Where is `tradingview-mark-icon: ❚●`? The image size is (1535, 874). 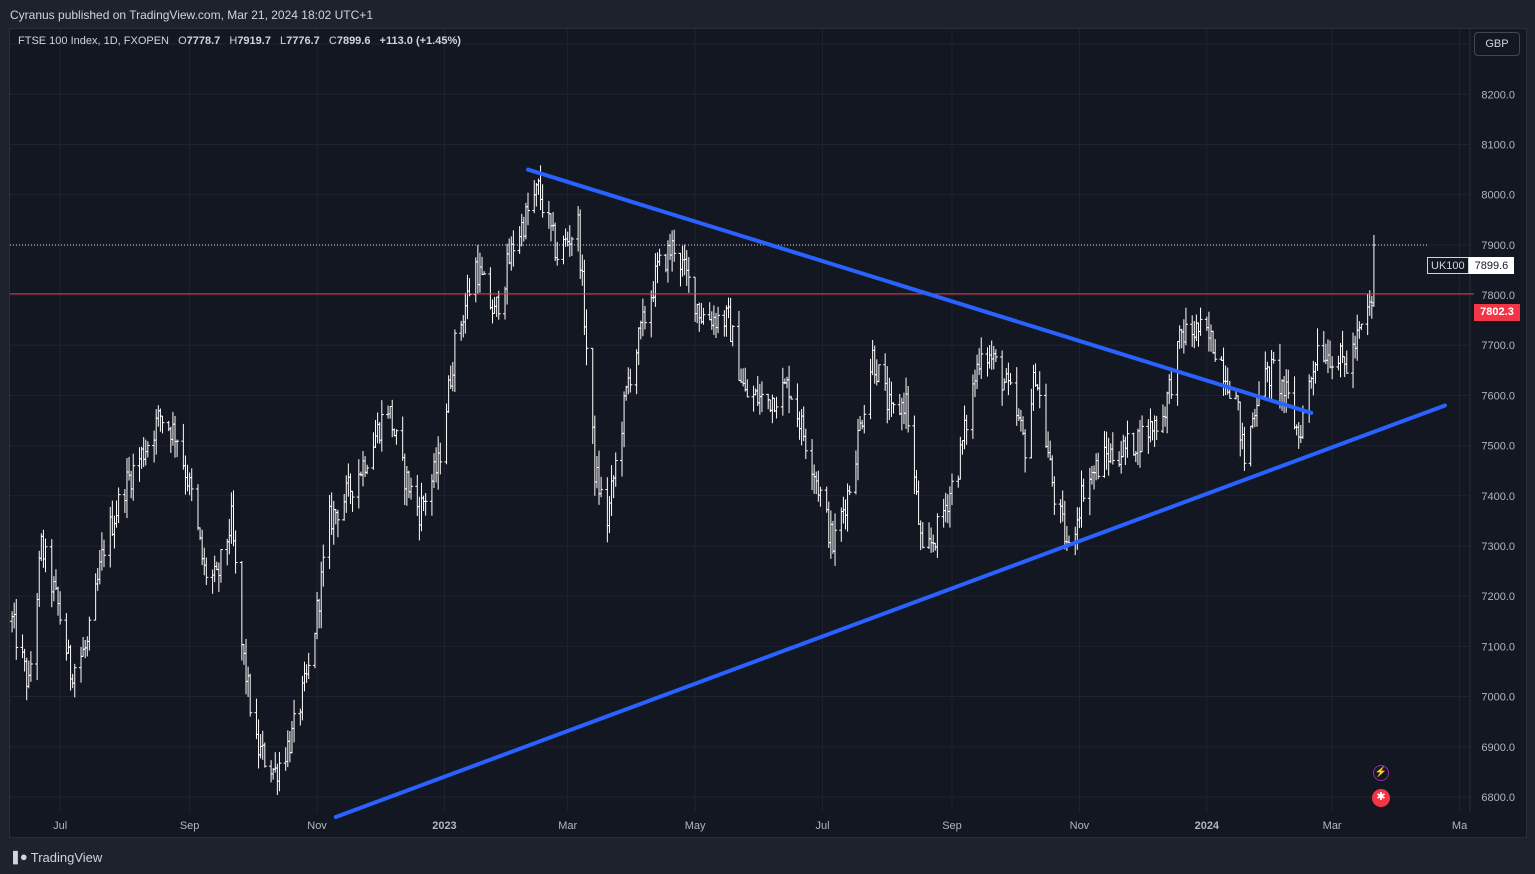
tradingview-mark-icon: ❚● is located at coordinates (19, 856).